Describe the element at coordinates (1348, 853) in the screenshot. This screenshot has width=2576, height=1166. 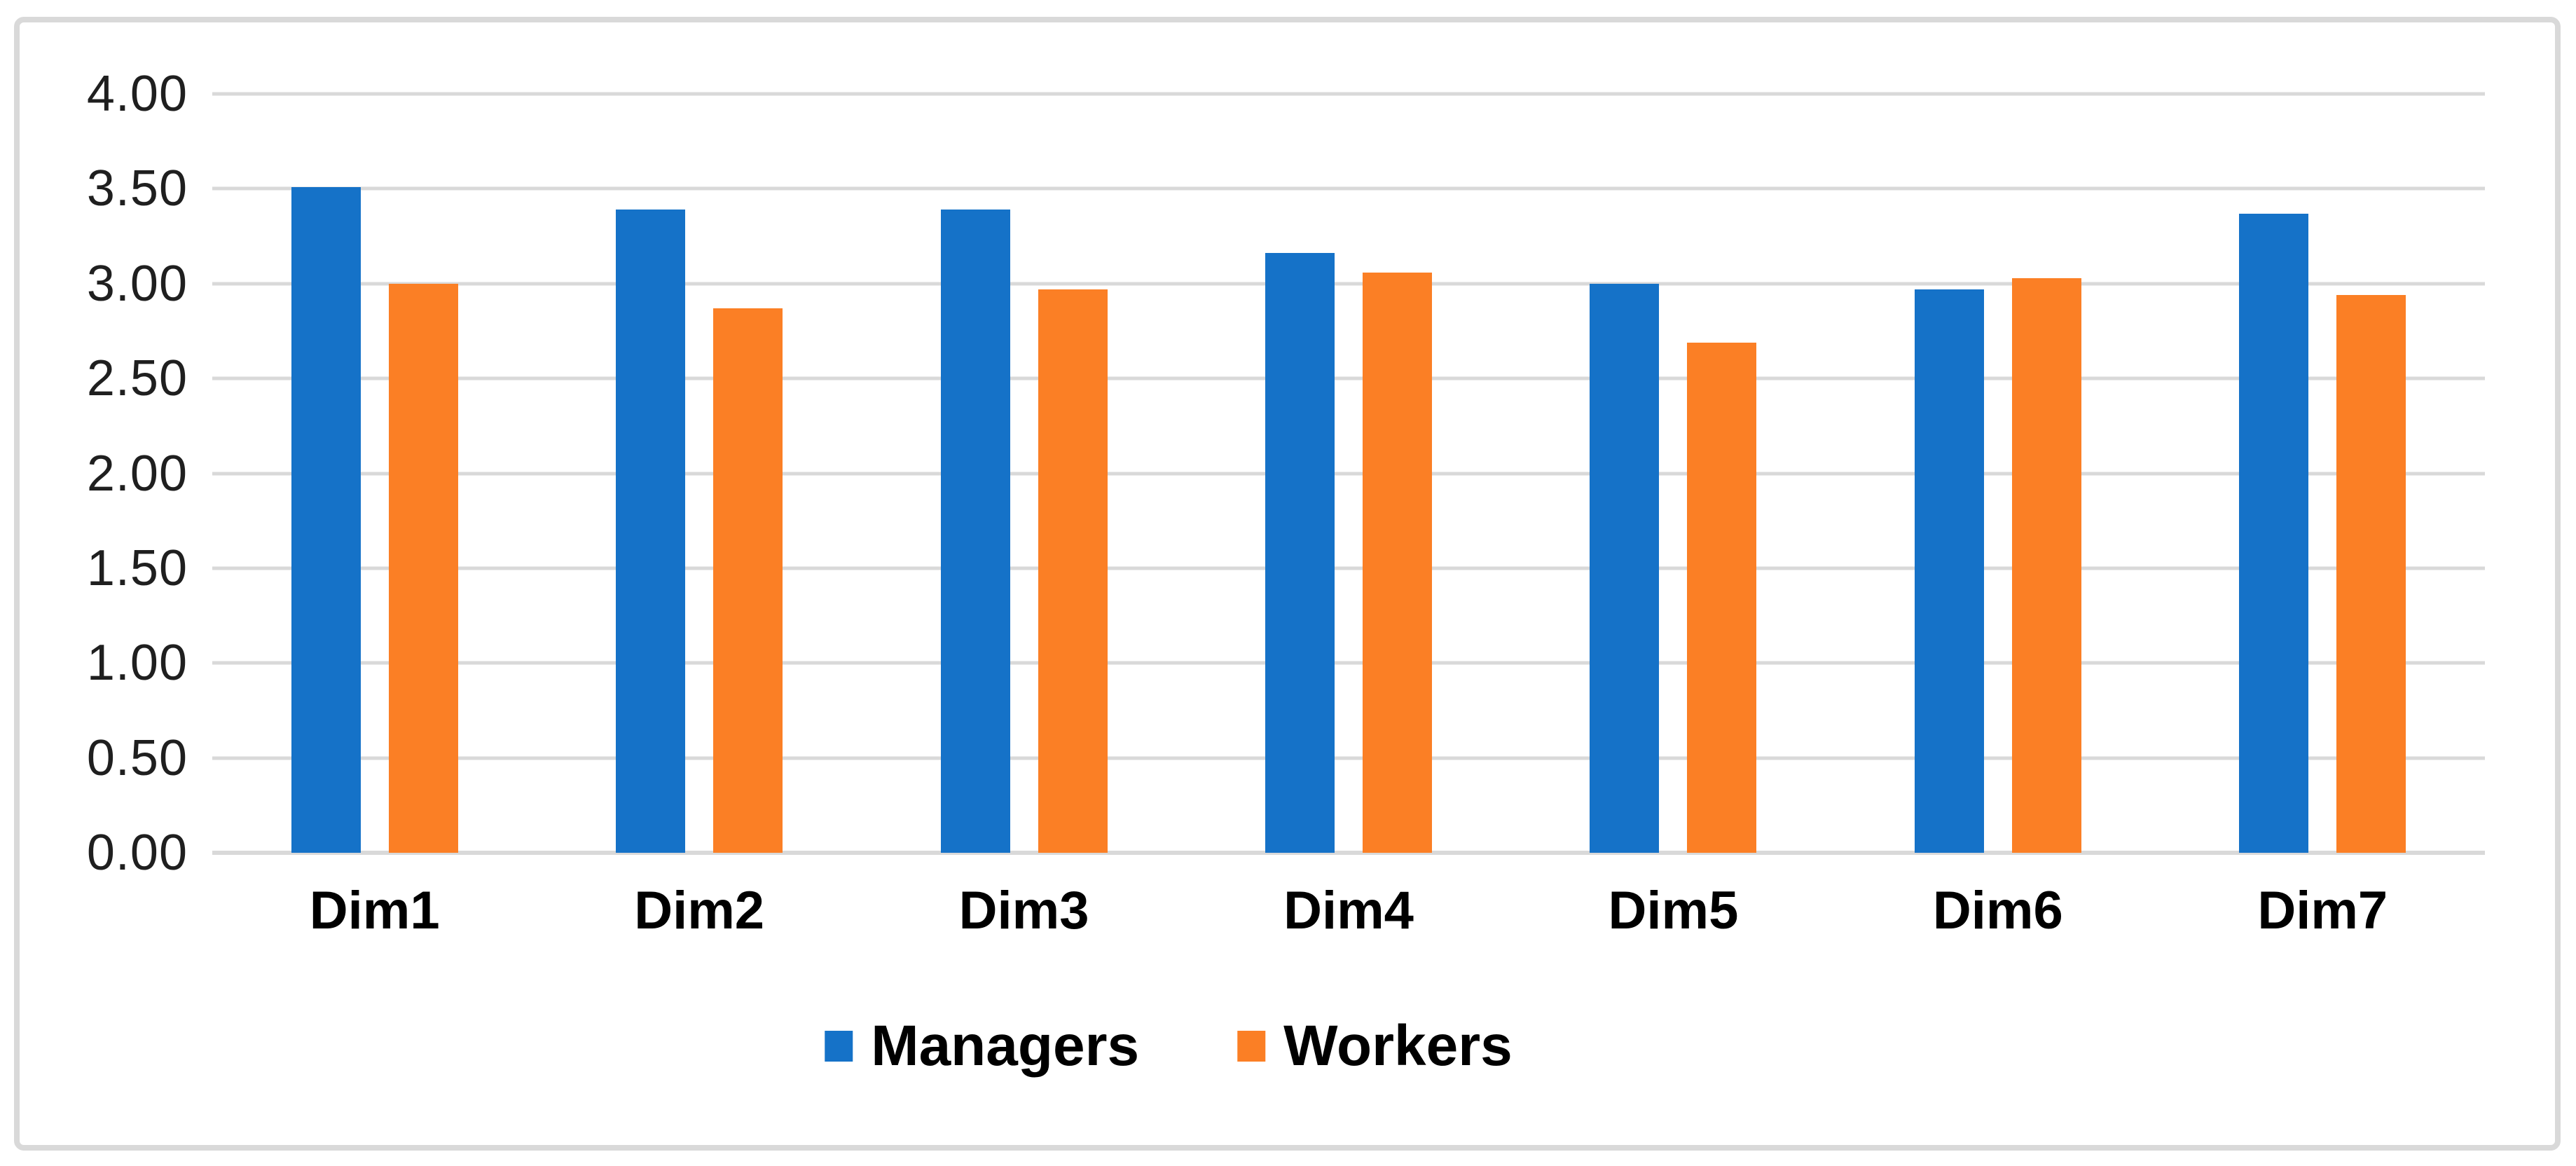
I see `gridline-0.00` at that location.